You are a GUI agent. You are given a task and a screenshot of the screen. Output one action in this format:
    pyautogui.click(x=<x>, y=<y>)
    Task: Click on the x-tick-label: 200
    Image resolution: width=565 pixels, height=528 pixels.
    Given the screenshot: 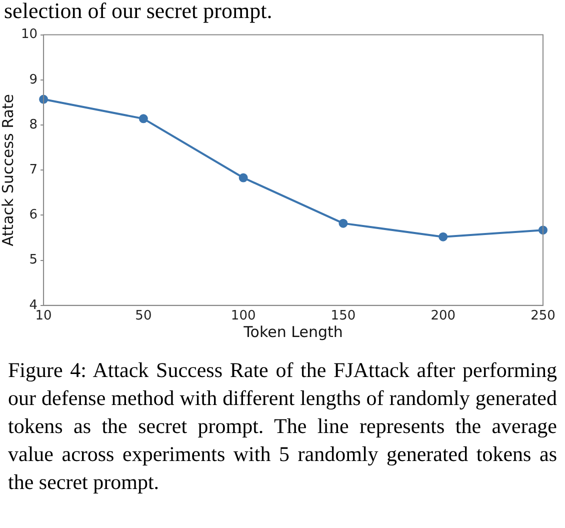 What is the action you would take?
    pyautogui.click(x=443, y=316)
    